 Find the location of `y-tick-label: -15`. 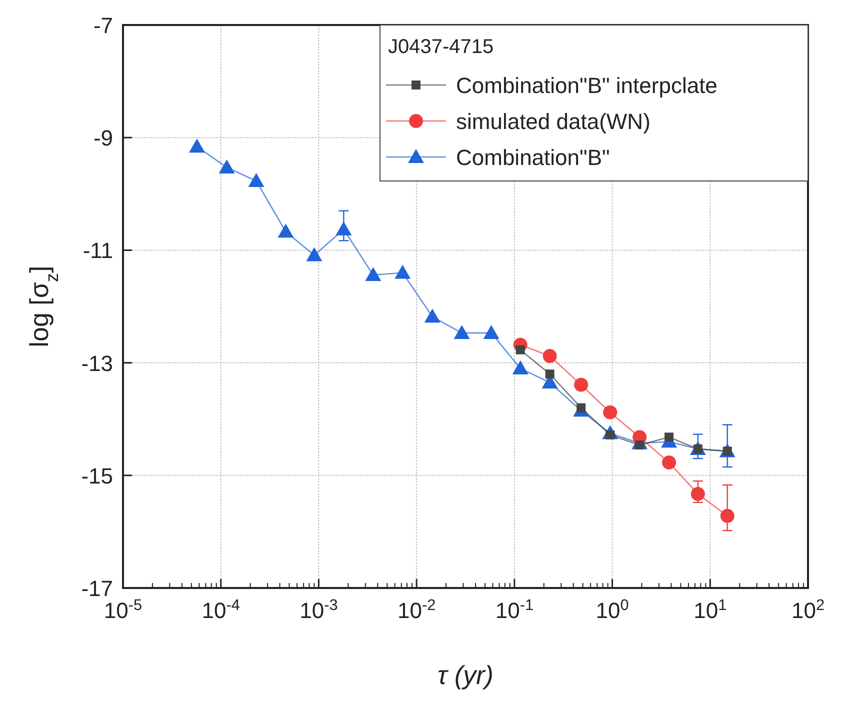

y-tick-label: -15 is located at coordinates (97, 475).